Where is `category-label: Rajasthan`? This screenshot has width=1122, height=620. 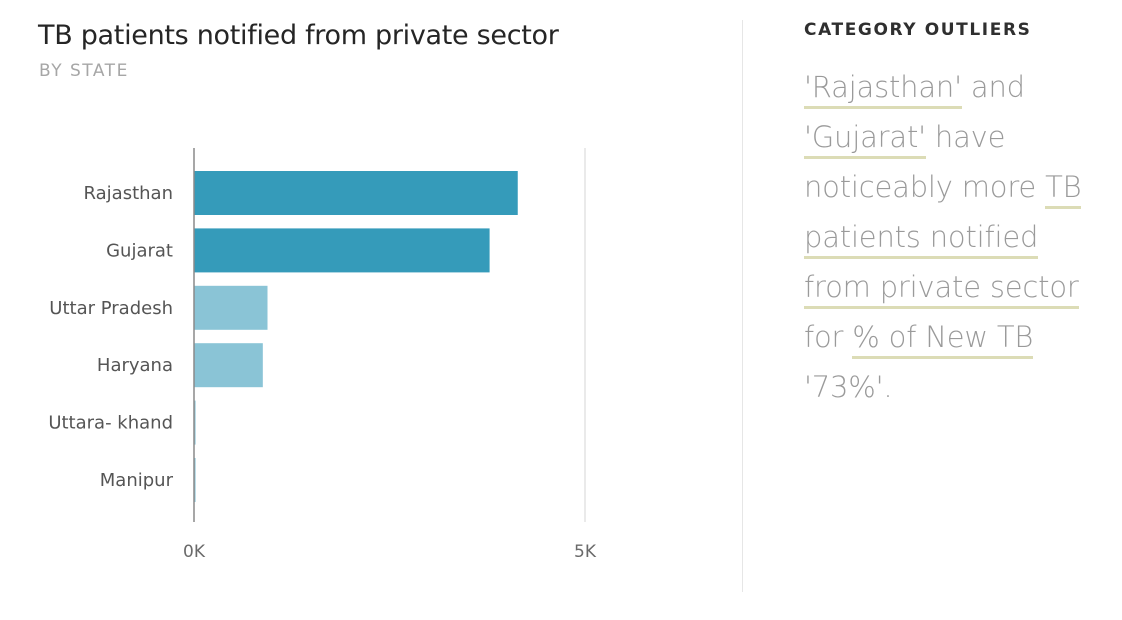
category-label: Rajasthan is located at coordinates (128, 193).